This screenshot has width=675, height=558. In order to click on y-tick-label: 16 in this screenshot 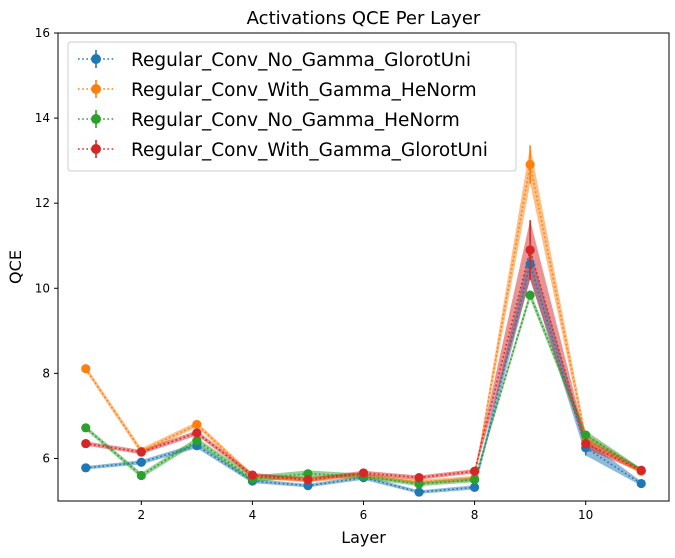, I will do `click(42, 33)`.